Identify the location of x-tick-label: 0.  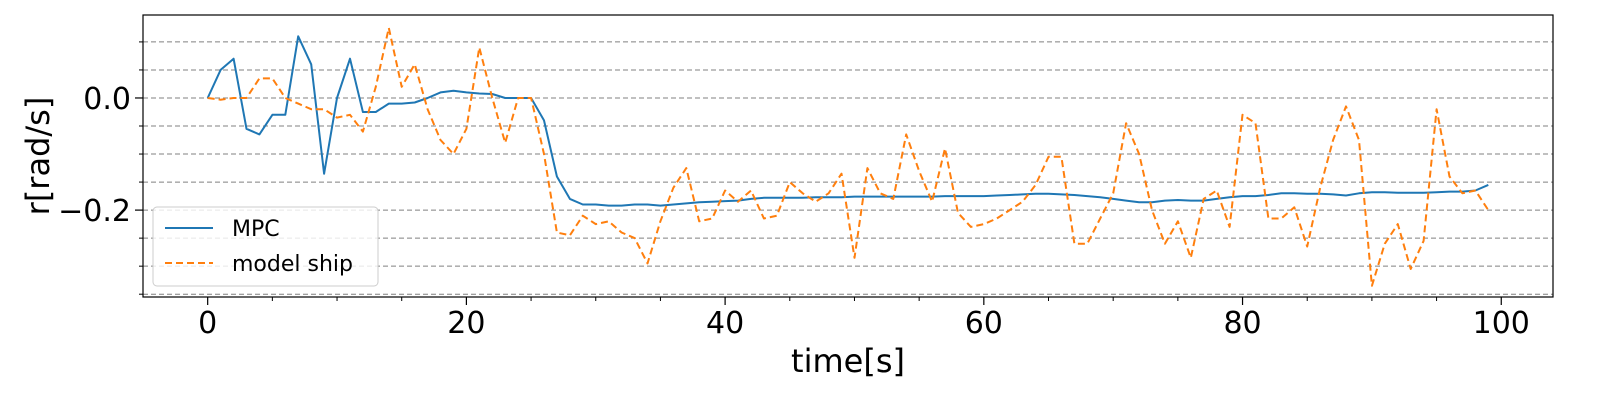
(207, 323).